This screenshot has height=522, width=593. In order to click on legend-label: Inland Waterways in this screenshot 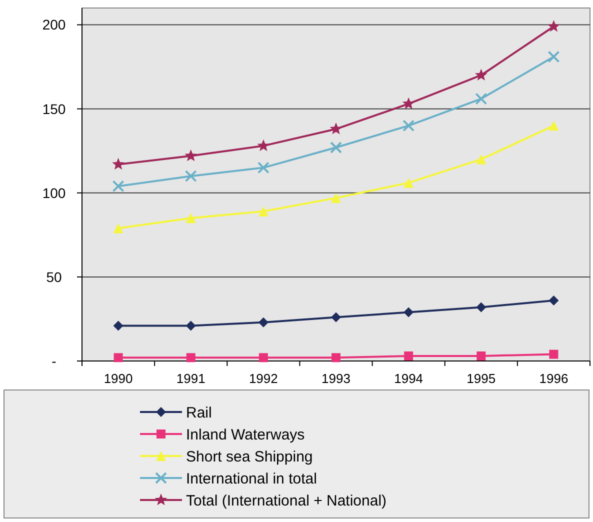, I will do `click(245, 435)`.